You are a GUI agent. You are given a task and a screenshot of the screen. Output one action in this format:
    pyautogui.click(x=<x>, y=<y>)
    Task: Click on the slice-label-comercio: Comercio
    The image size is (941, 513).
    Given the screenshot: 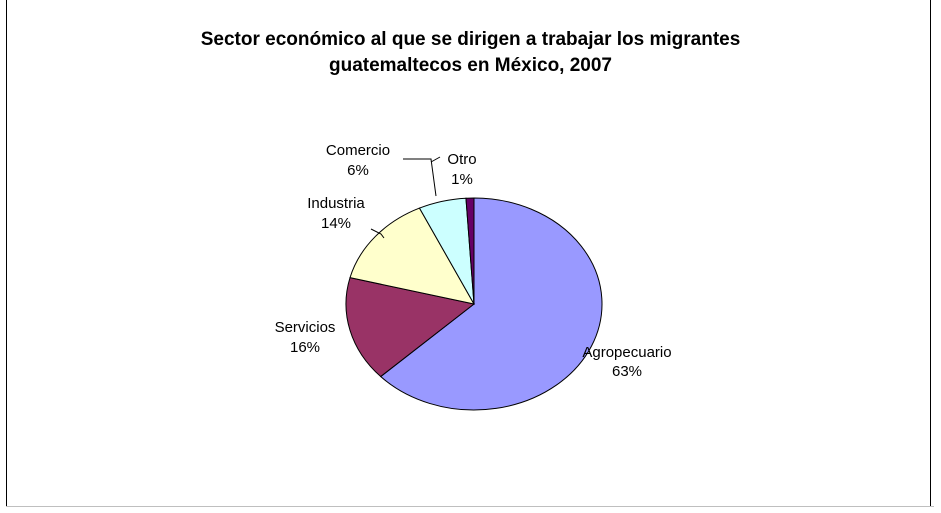 What is the action you would take?
    pyautogui.click(x=358, y=150)
    